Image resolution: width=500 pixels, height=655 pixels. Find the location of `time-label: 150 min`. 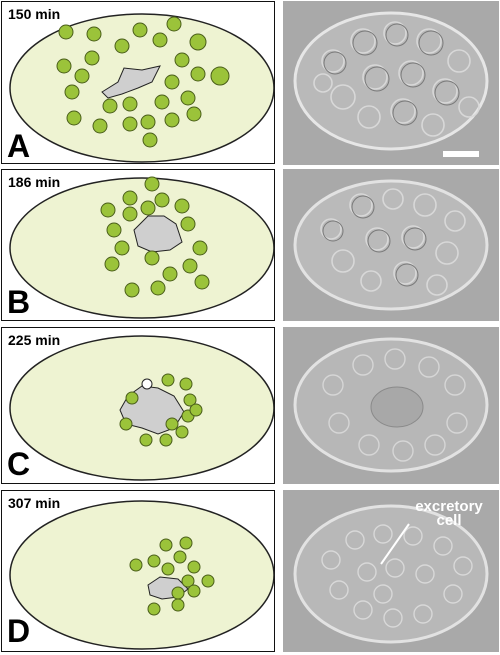

time-label: 150 min is located at coordinates (34, 14).